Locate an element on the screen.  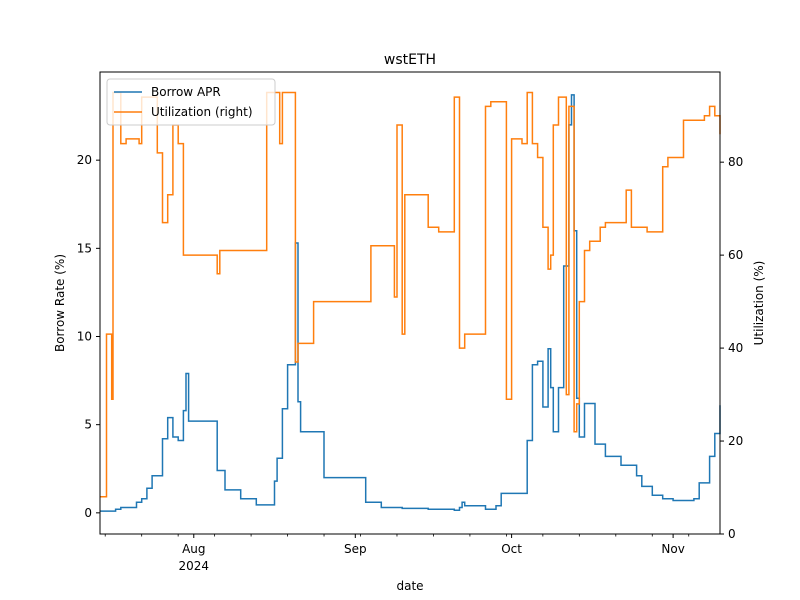
left-axis: 0 5 10 15 20 is located at coordinates (88, 336).